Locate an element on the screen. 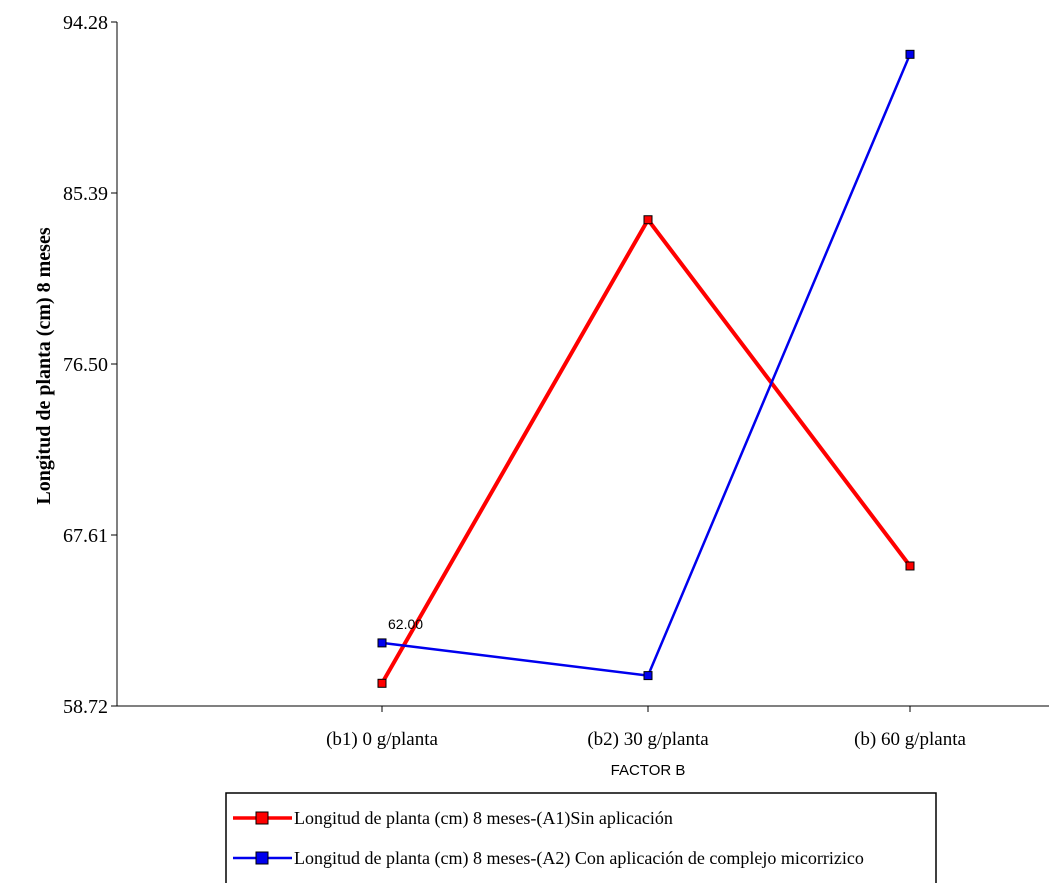 The height and width of the screenshot is (888, 1054). y-tick-label: 58.72 is located at coordinates (85, 707).